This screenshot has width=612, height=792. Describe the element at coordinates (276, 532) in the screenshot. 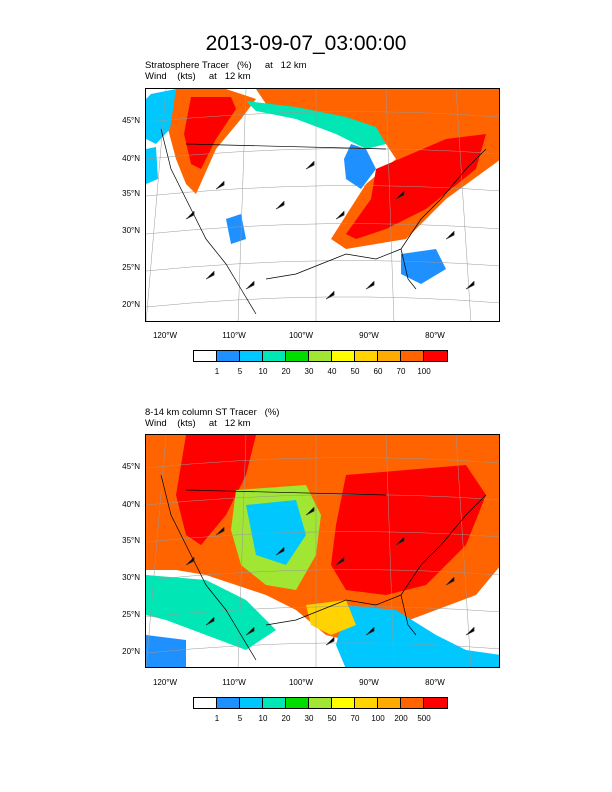

I see `panel2-field-cyan-plains` at that location.